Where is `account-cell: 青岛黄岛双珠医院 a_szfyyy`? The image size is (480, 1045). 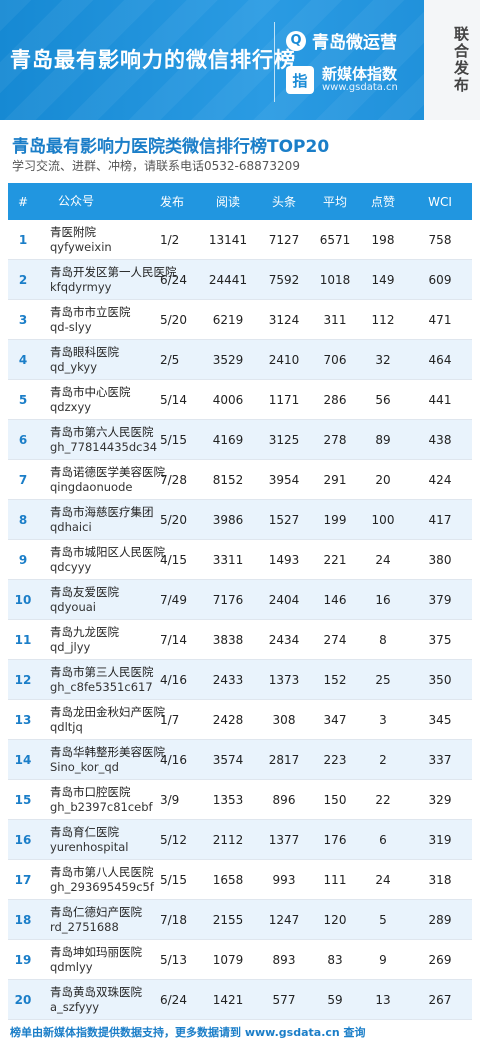
account-cell: 青岛黄岛双珠医院 a_szfyyy is located at coordinates (99, 1000).